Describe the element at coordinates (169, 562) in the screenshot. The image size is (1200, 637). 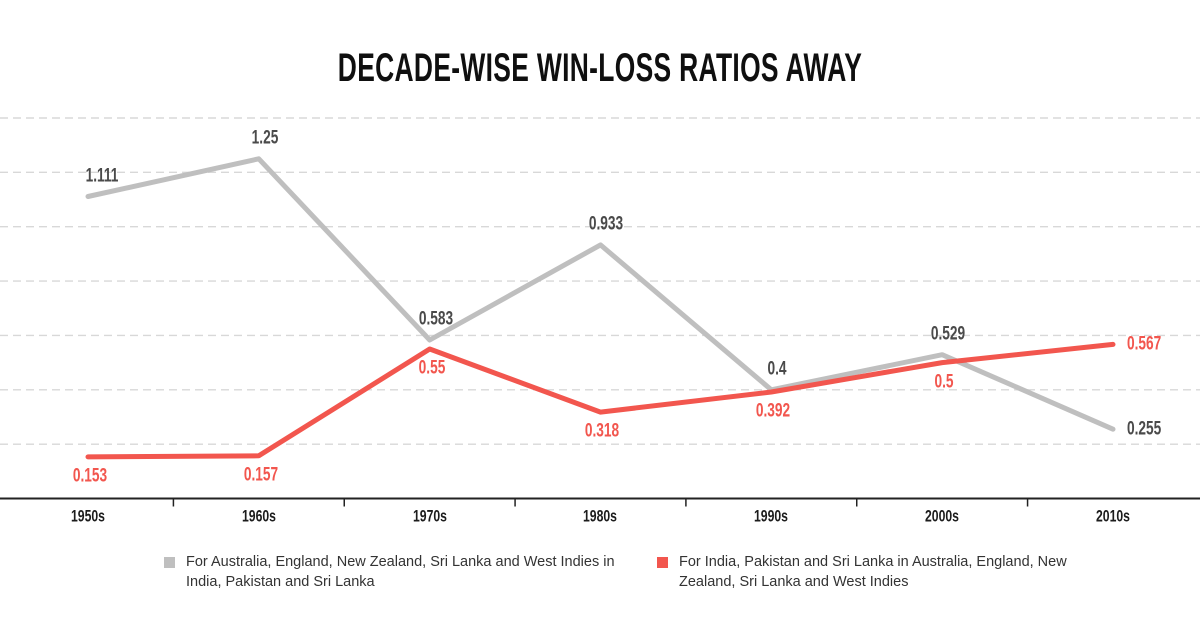
I see `legend-swatch-gray` at that location.